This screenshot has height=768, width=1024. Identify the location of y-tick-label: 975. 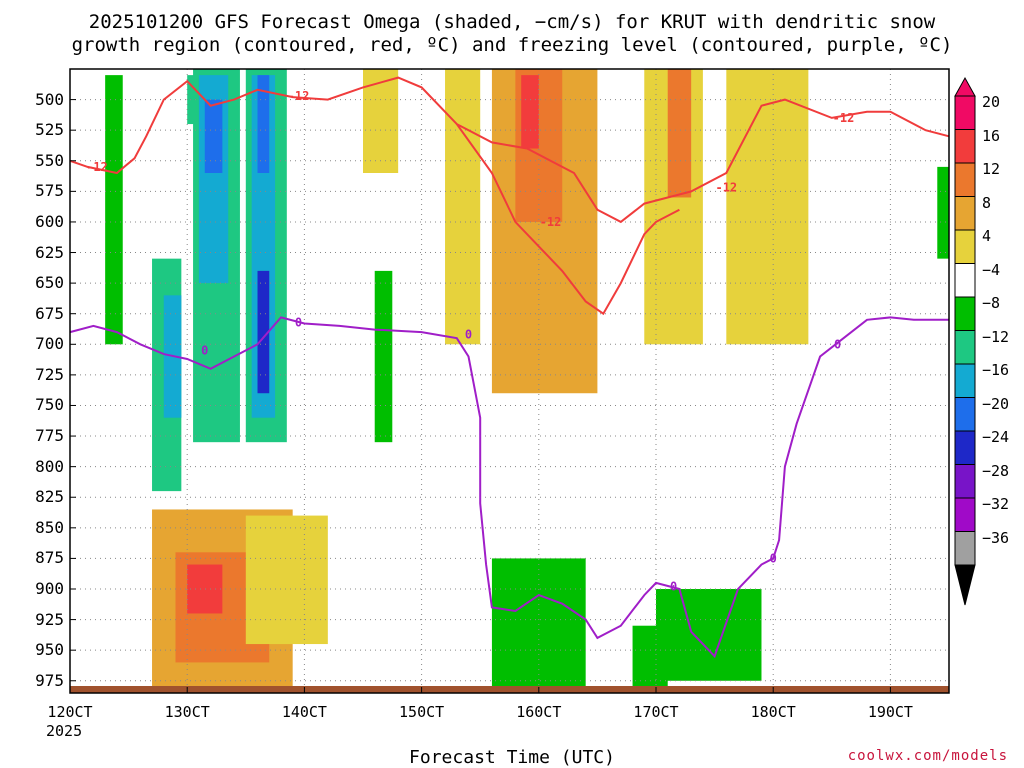
(49, 680).